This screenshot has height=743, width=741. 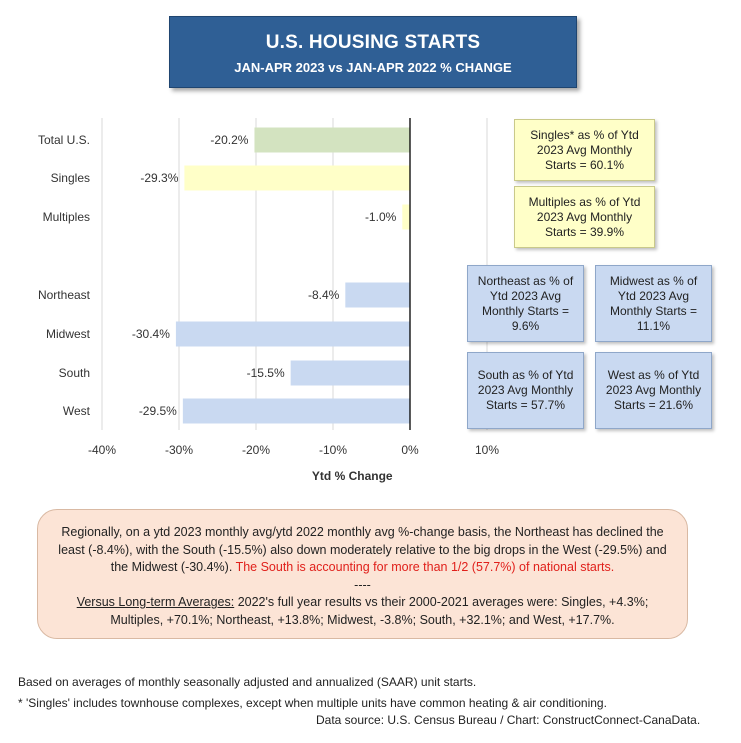 I want to click on data-label-3: -8.4%, so click(x=324, y=295).